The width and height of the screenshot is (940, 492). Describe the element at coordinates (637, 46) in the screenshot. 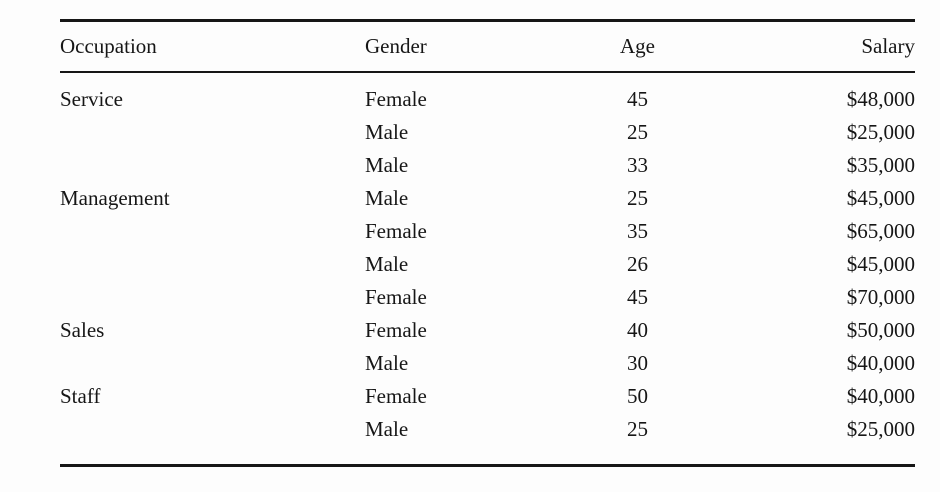

I see `header-age: Age` at that location.